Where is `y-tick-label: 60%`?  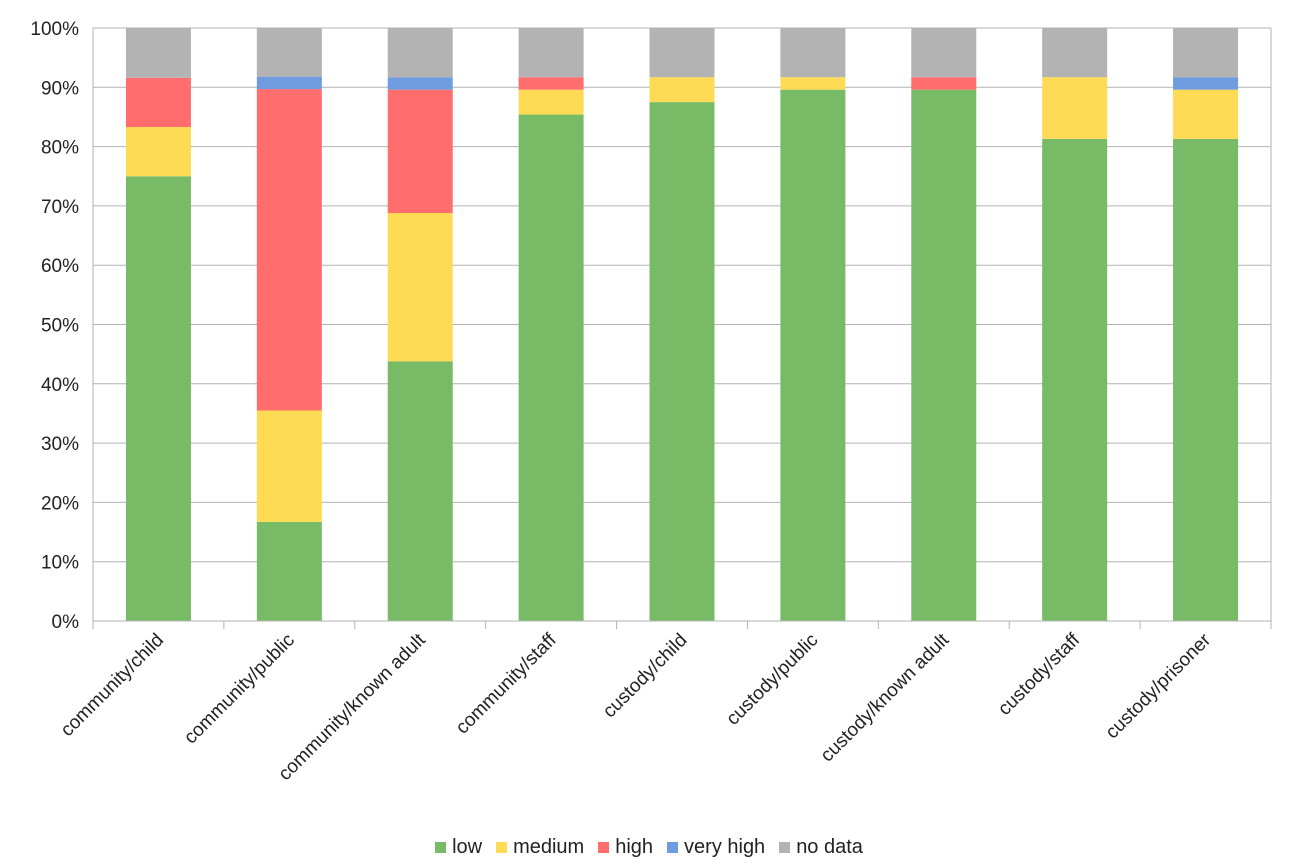
y-tick-label: 60% is located at coordinates (60, 266).